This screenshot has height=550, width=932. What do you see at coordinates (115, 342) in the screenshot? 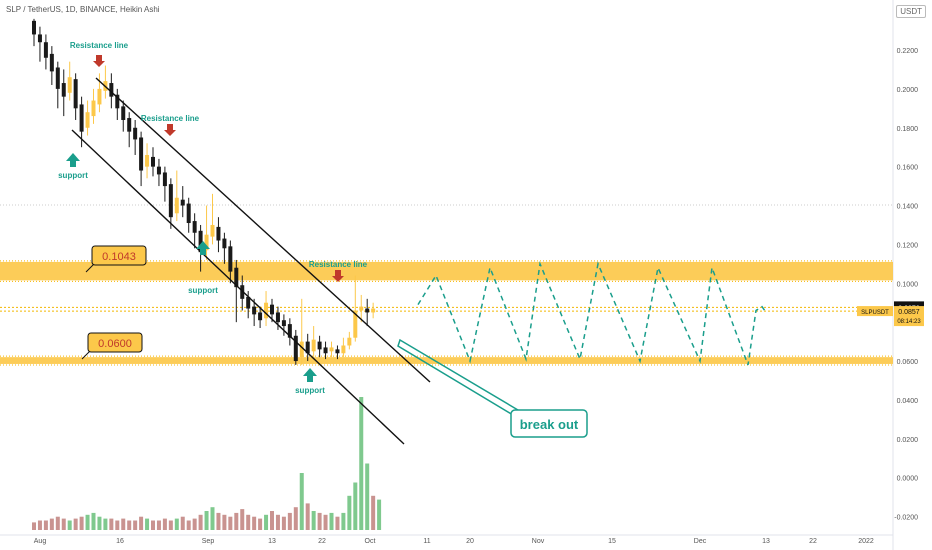
I see `zone-tag-lower-box` at bounding box center [115, 342].